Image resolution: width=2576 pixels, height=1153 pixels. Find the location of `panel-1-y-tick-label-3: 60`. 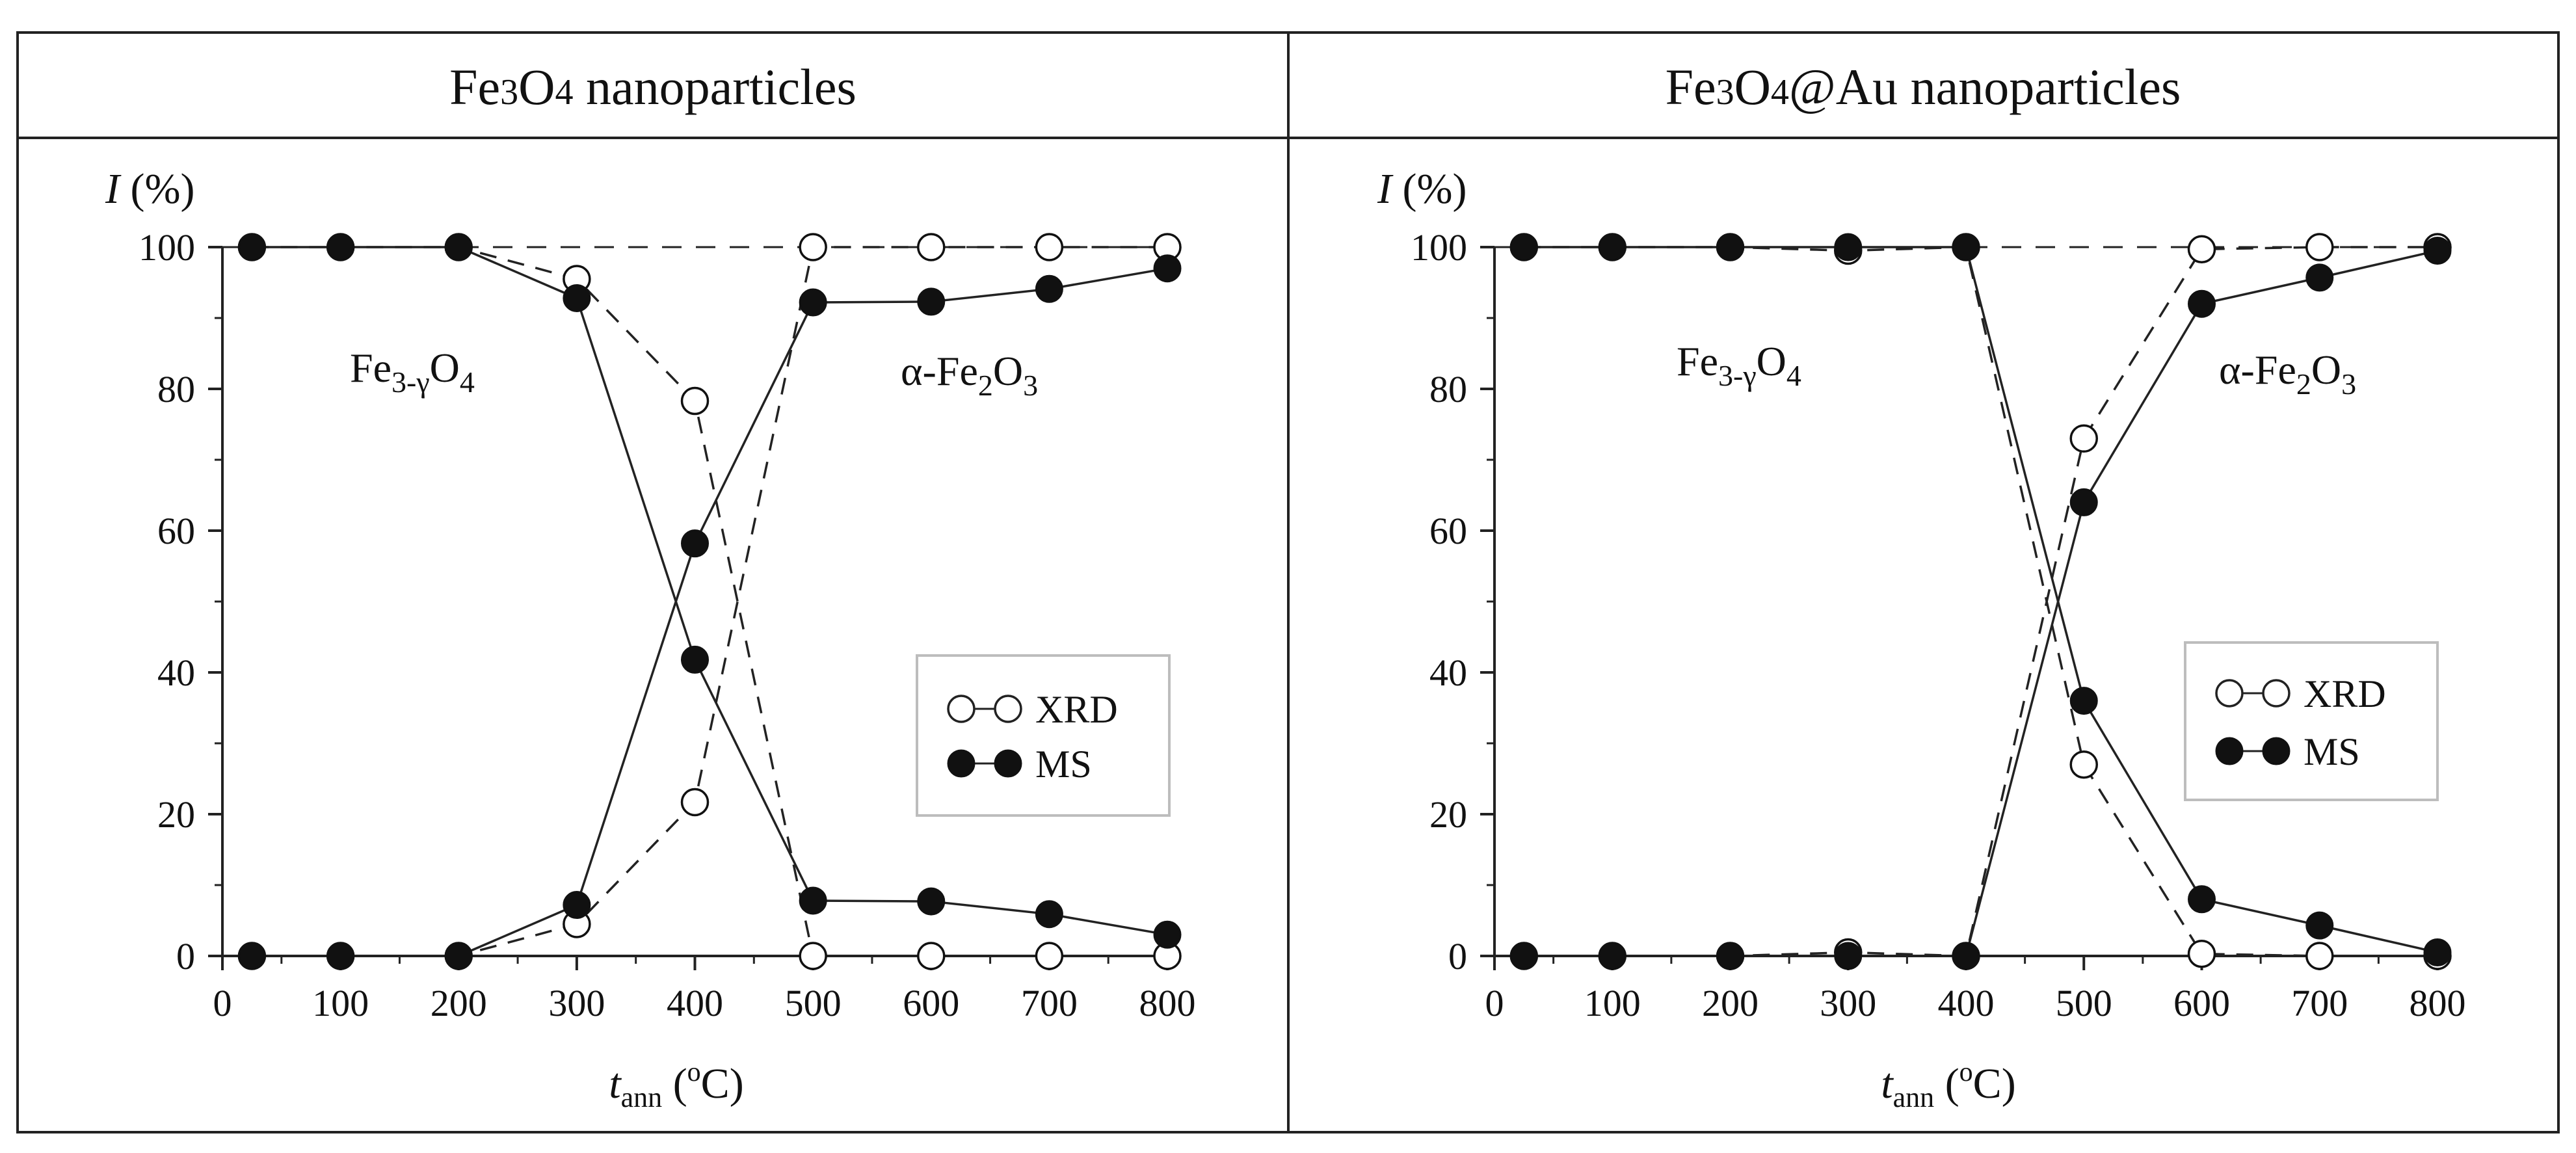

panel-1-y-tick-label-3: 60 is located at coordinates (176, 531).